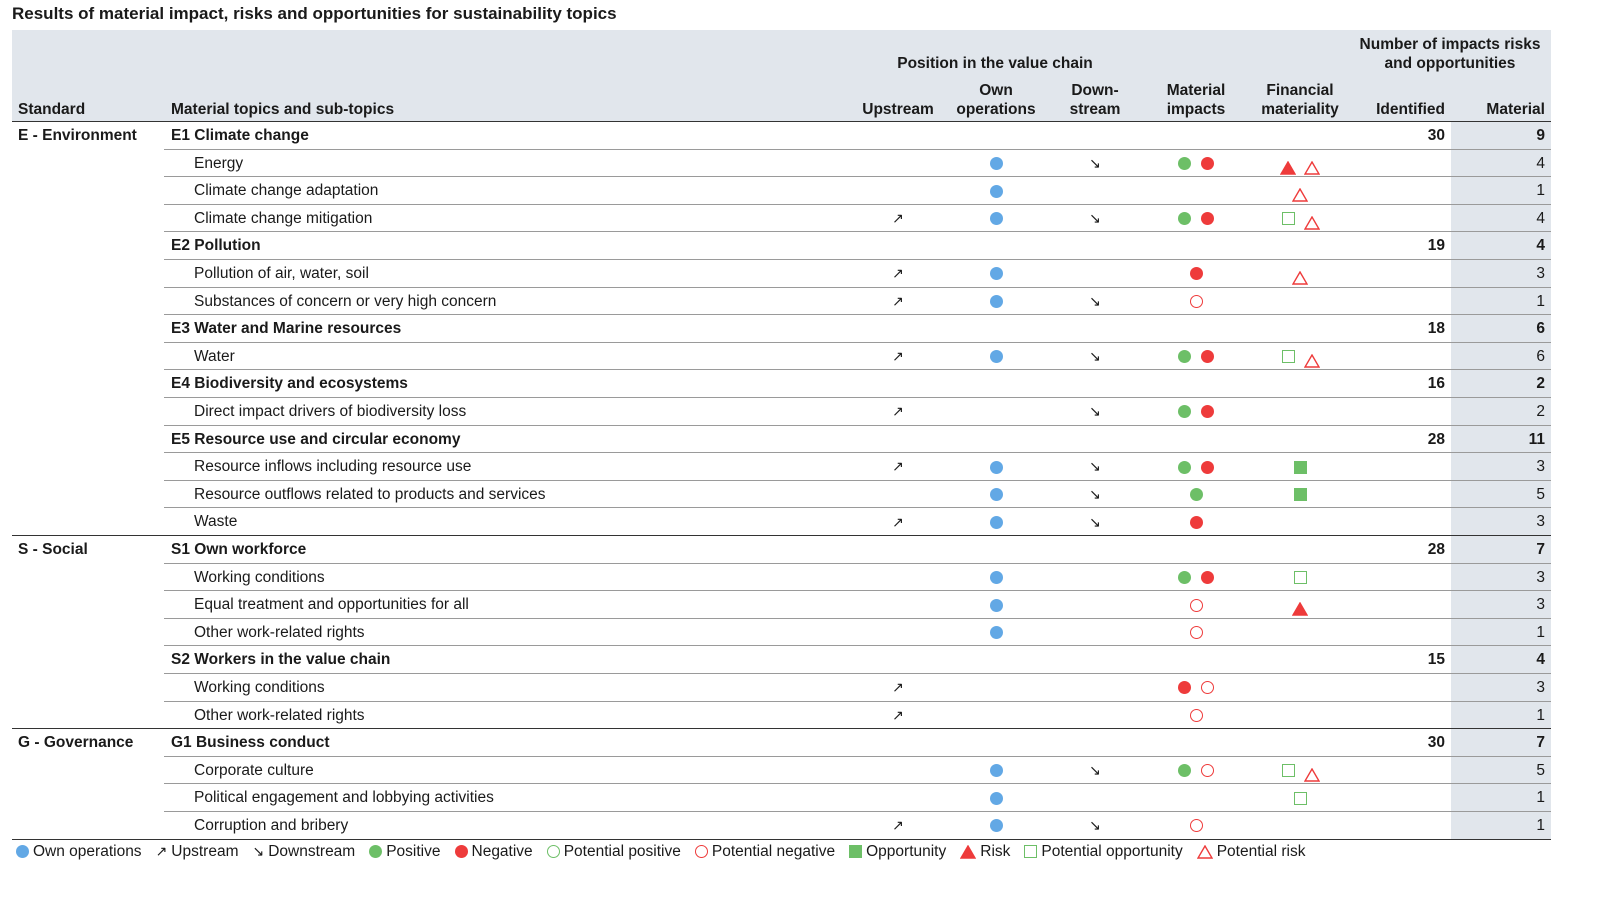 This screenshot has width=1623, height=906. What do you see at coordinates (281, 660) in the screenshot?
I see `topic-label: S2 Workers in the value chain` at bounding box center [281, 660].